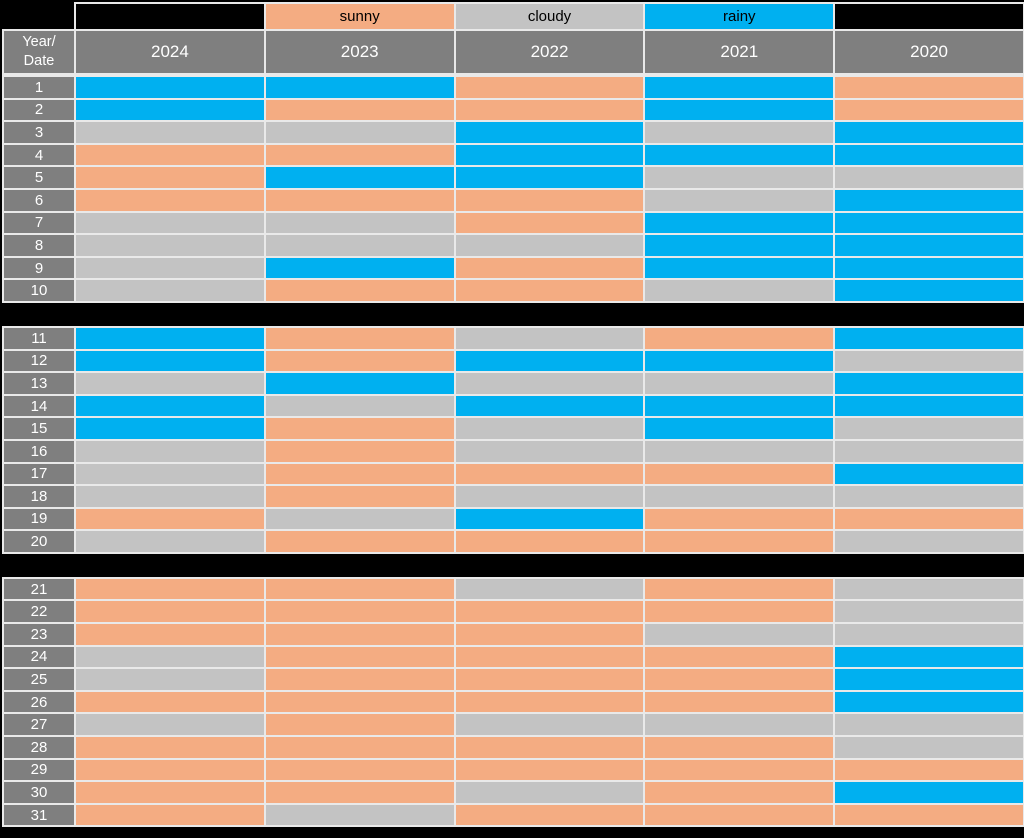 This screenshot has width=1024, height=838. I want to click on date-row-8: 8, so click(513, 245).